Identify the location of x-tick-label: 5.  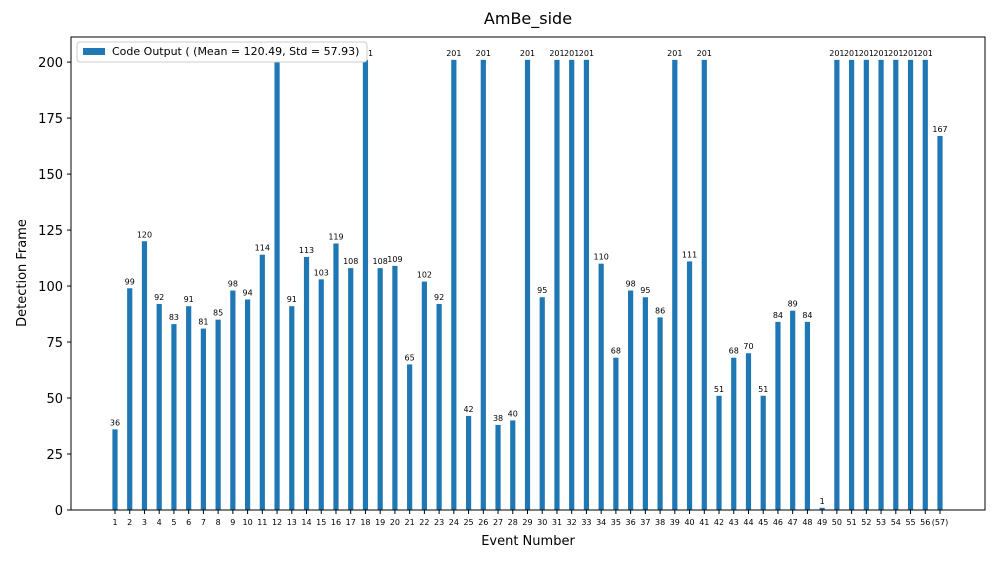
(173, 522).